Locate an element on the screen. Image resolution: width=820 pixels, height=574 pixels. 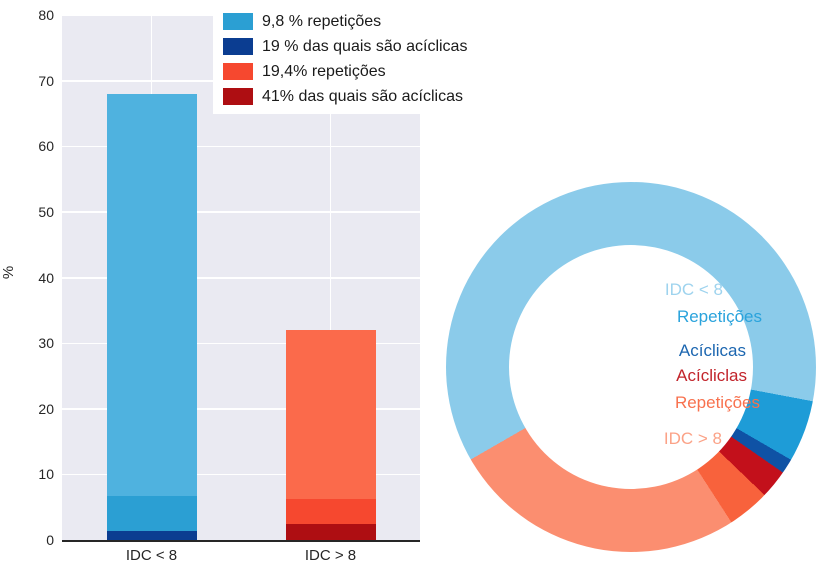
y-tick-label: 20 is located at coordinates (46, 408).